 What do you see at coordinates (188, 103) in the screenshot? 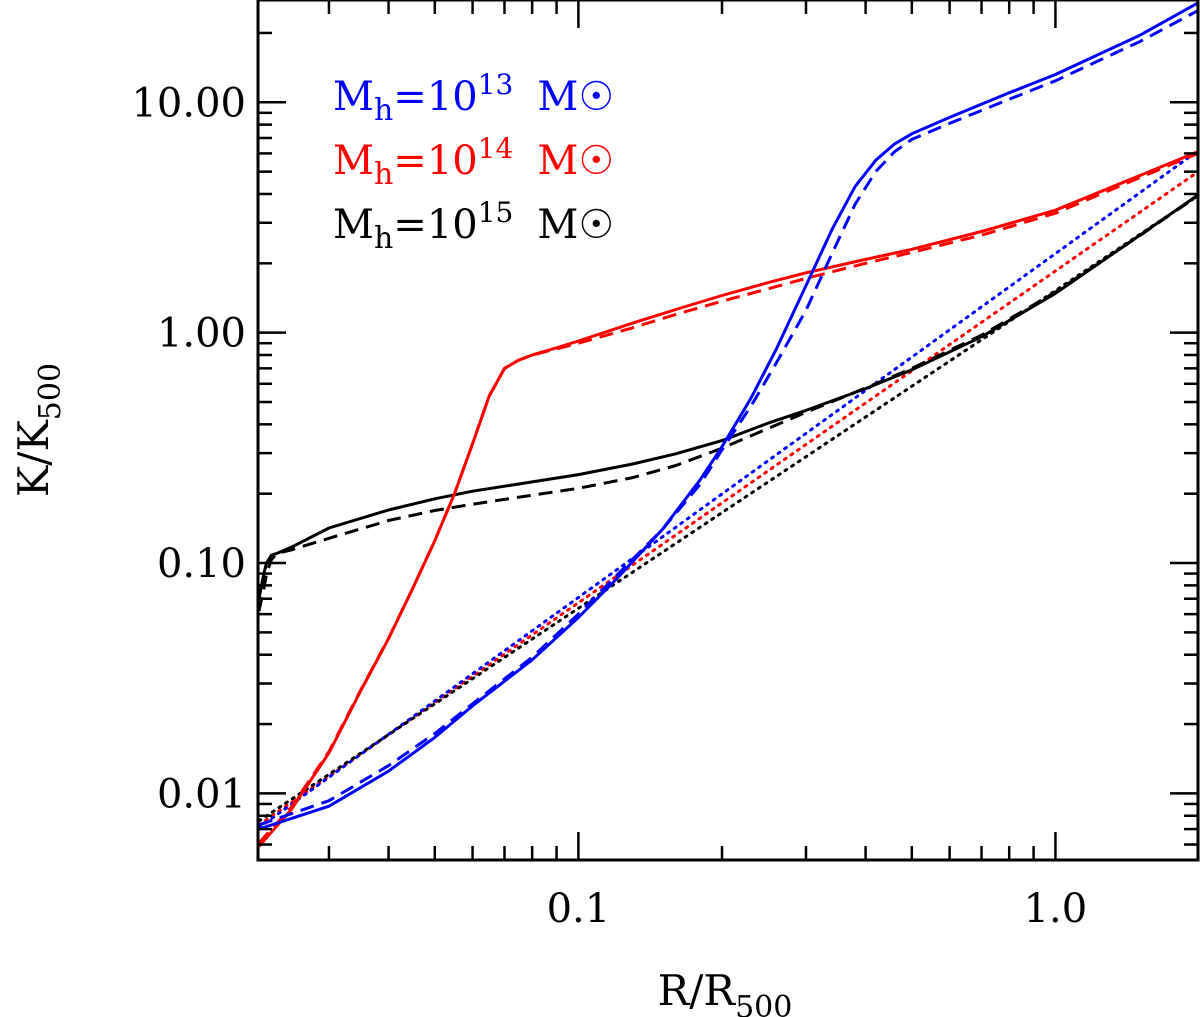
I see `y-tick-label: 10.00` at bounding box center [188, 103].